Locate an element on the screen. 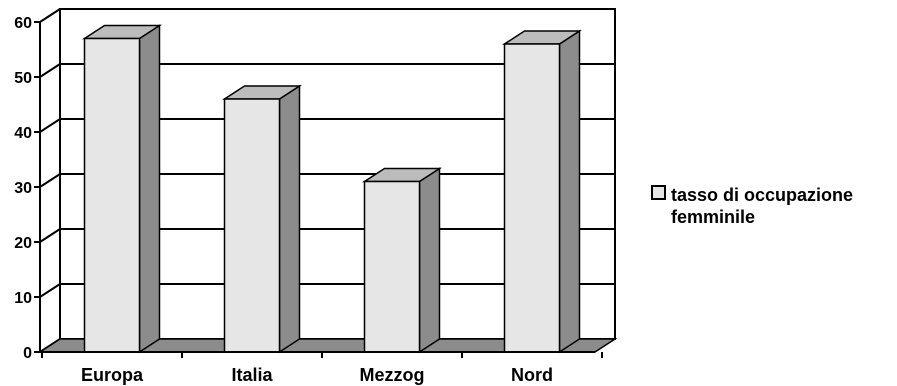 Image resolution: width=897 pixels, height=386 pixels. y-tick-label: 0 is located at coordinates (27, 353).